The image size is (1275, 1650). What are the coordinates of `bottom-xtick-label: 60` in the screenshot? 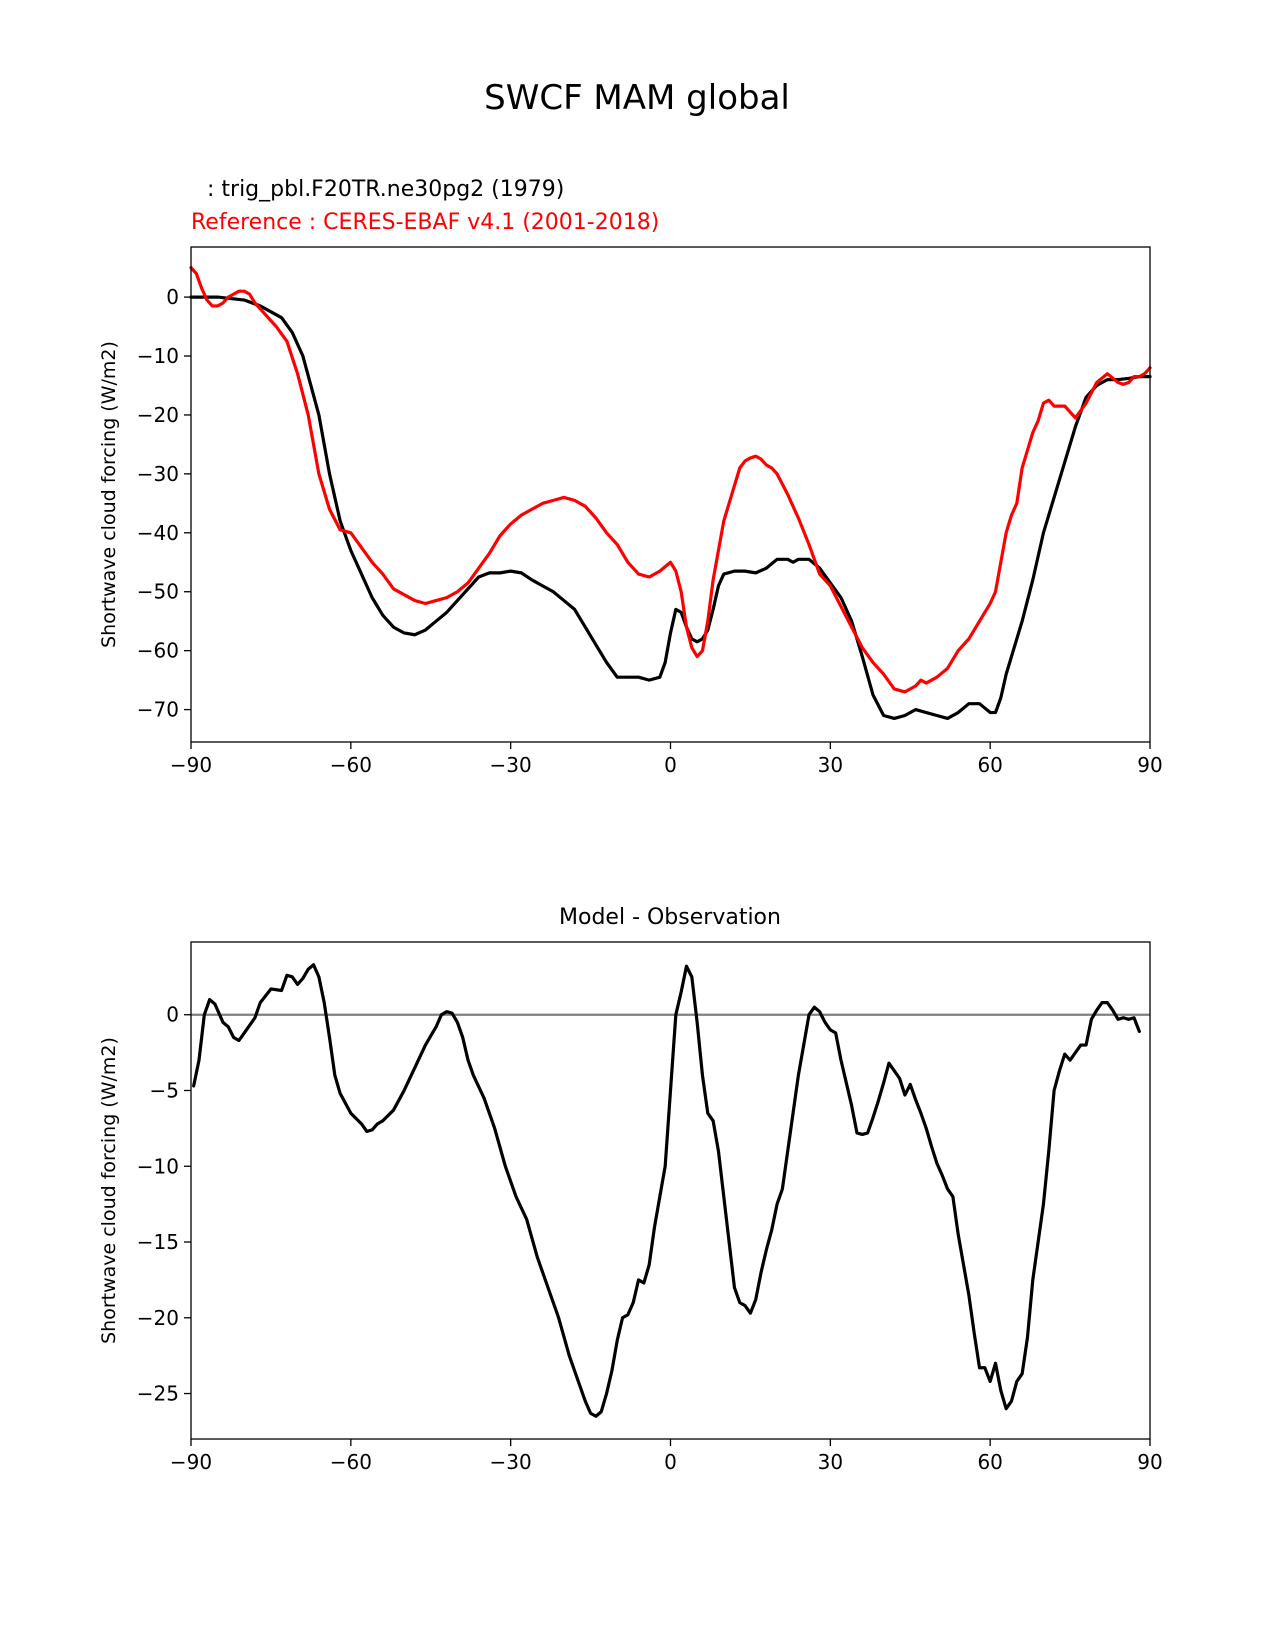 It's located at (989, 1462).